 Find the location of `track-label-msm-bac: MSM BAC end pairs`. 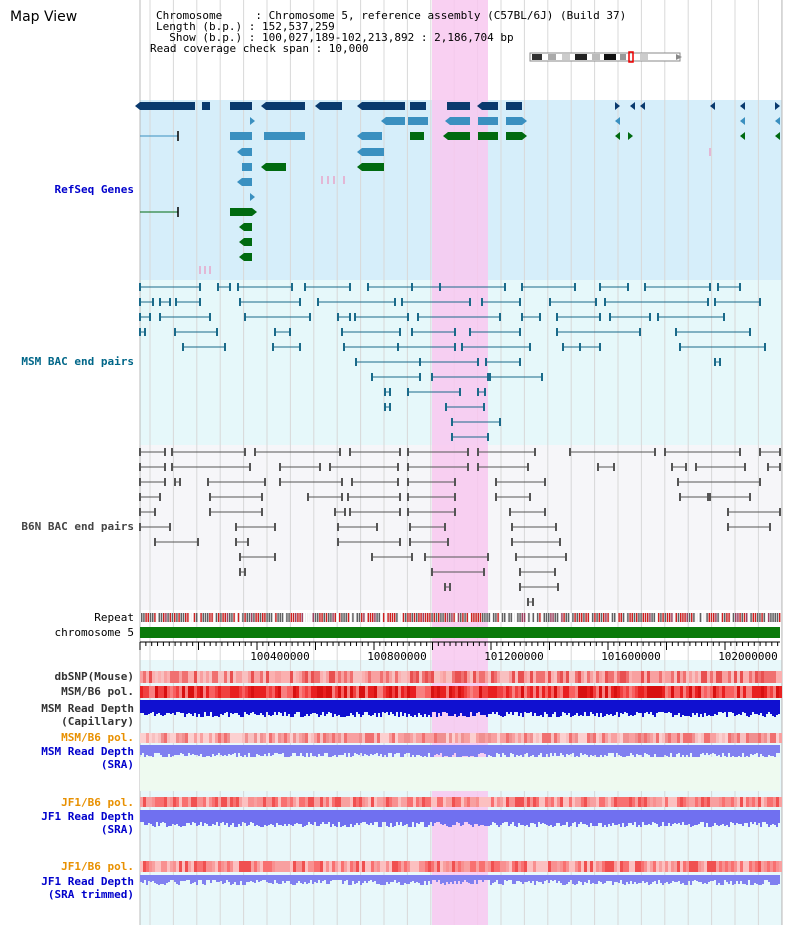

track-label-msm-bac: MSM BAC end pairs is located at coordinates (77, 361).